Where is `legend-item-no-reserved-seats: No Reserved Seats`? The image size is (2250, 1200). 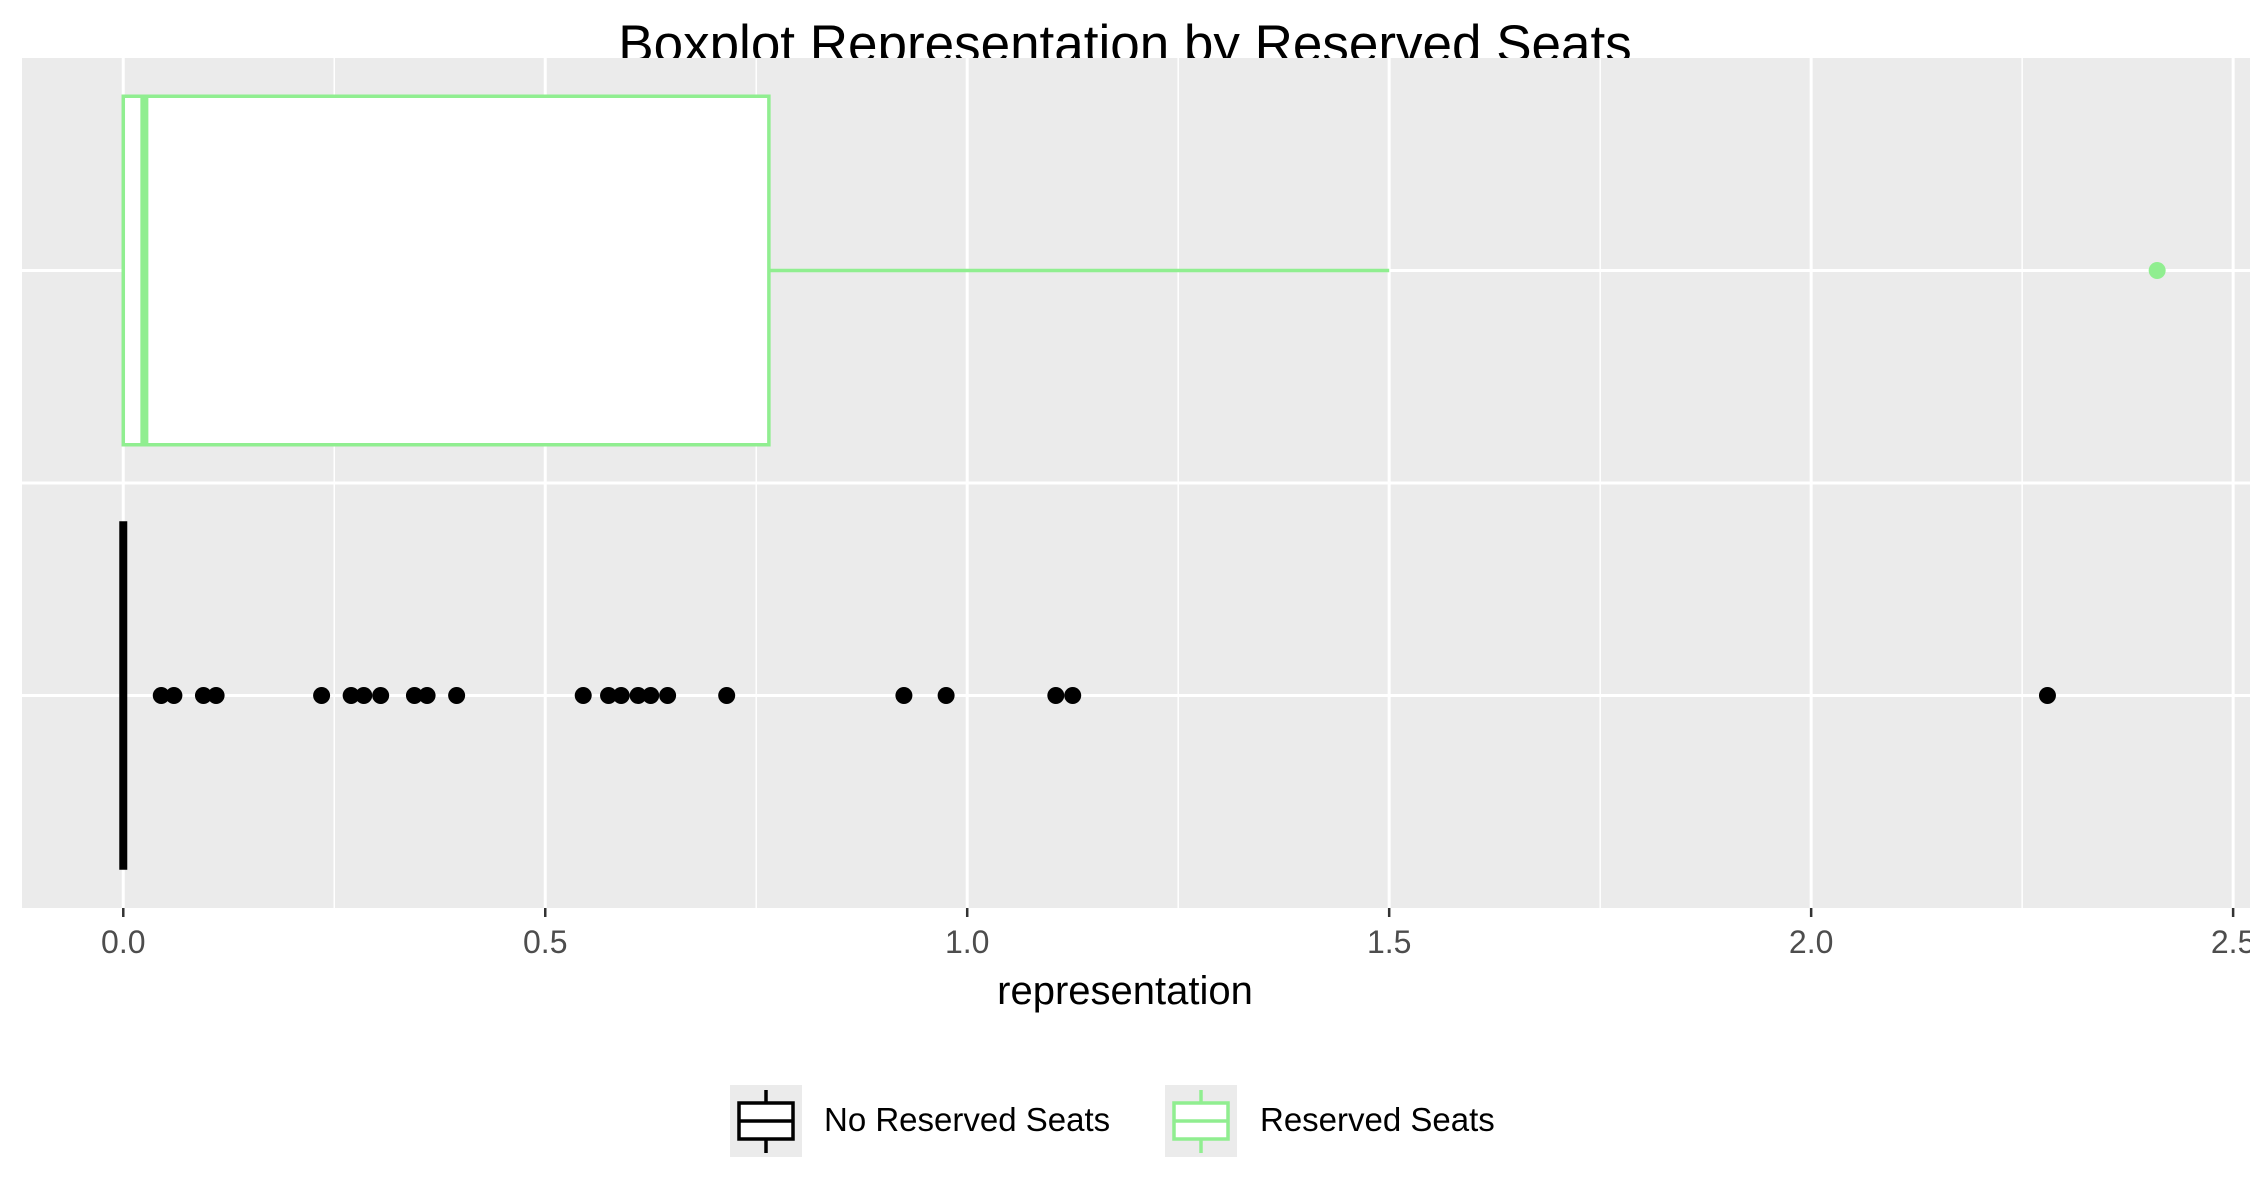
legend-item-no-reserved-seats: No Reserved Seats is located at coordinates (920, 1121).